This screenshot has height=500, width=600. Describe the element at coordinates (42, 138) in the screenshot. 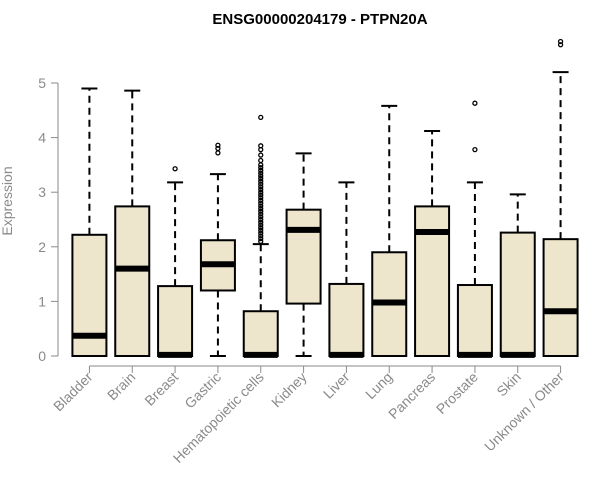

I see `y-tick-label: 4` at that location.